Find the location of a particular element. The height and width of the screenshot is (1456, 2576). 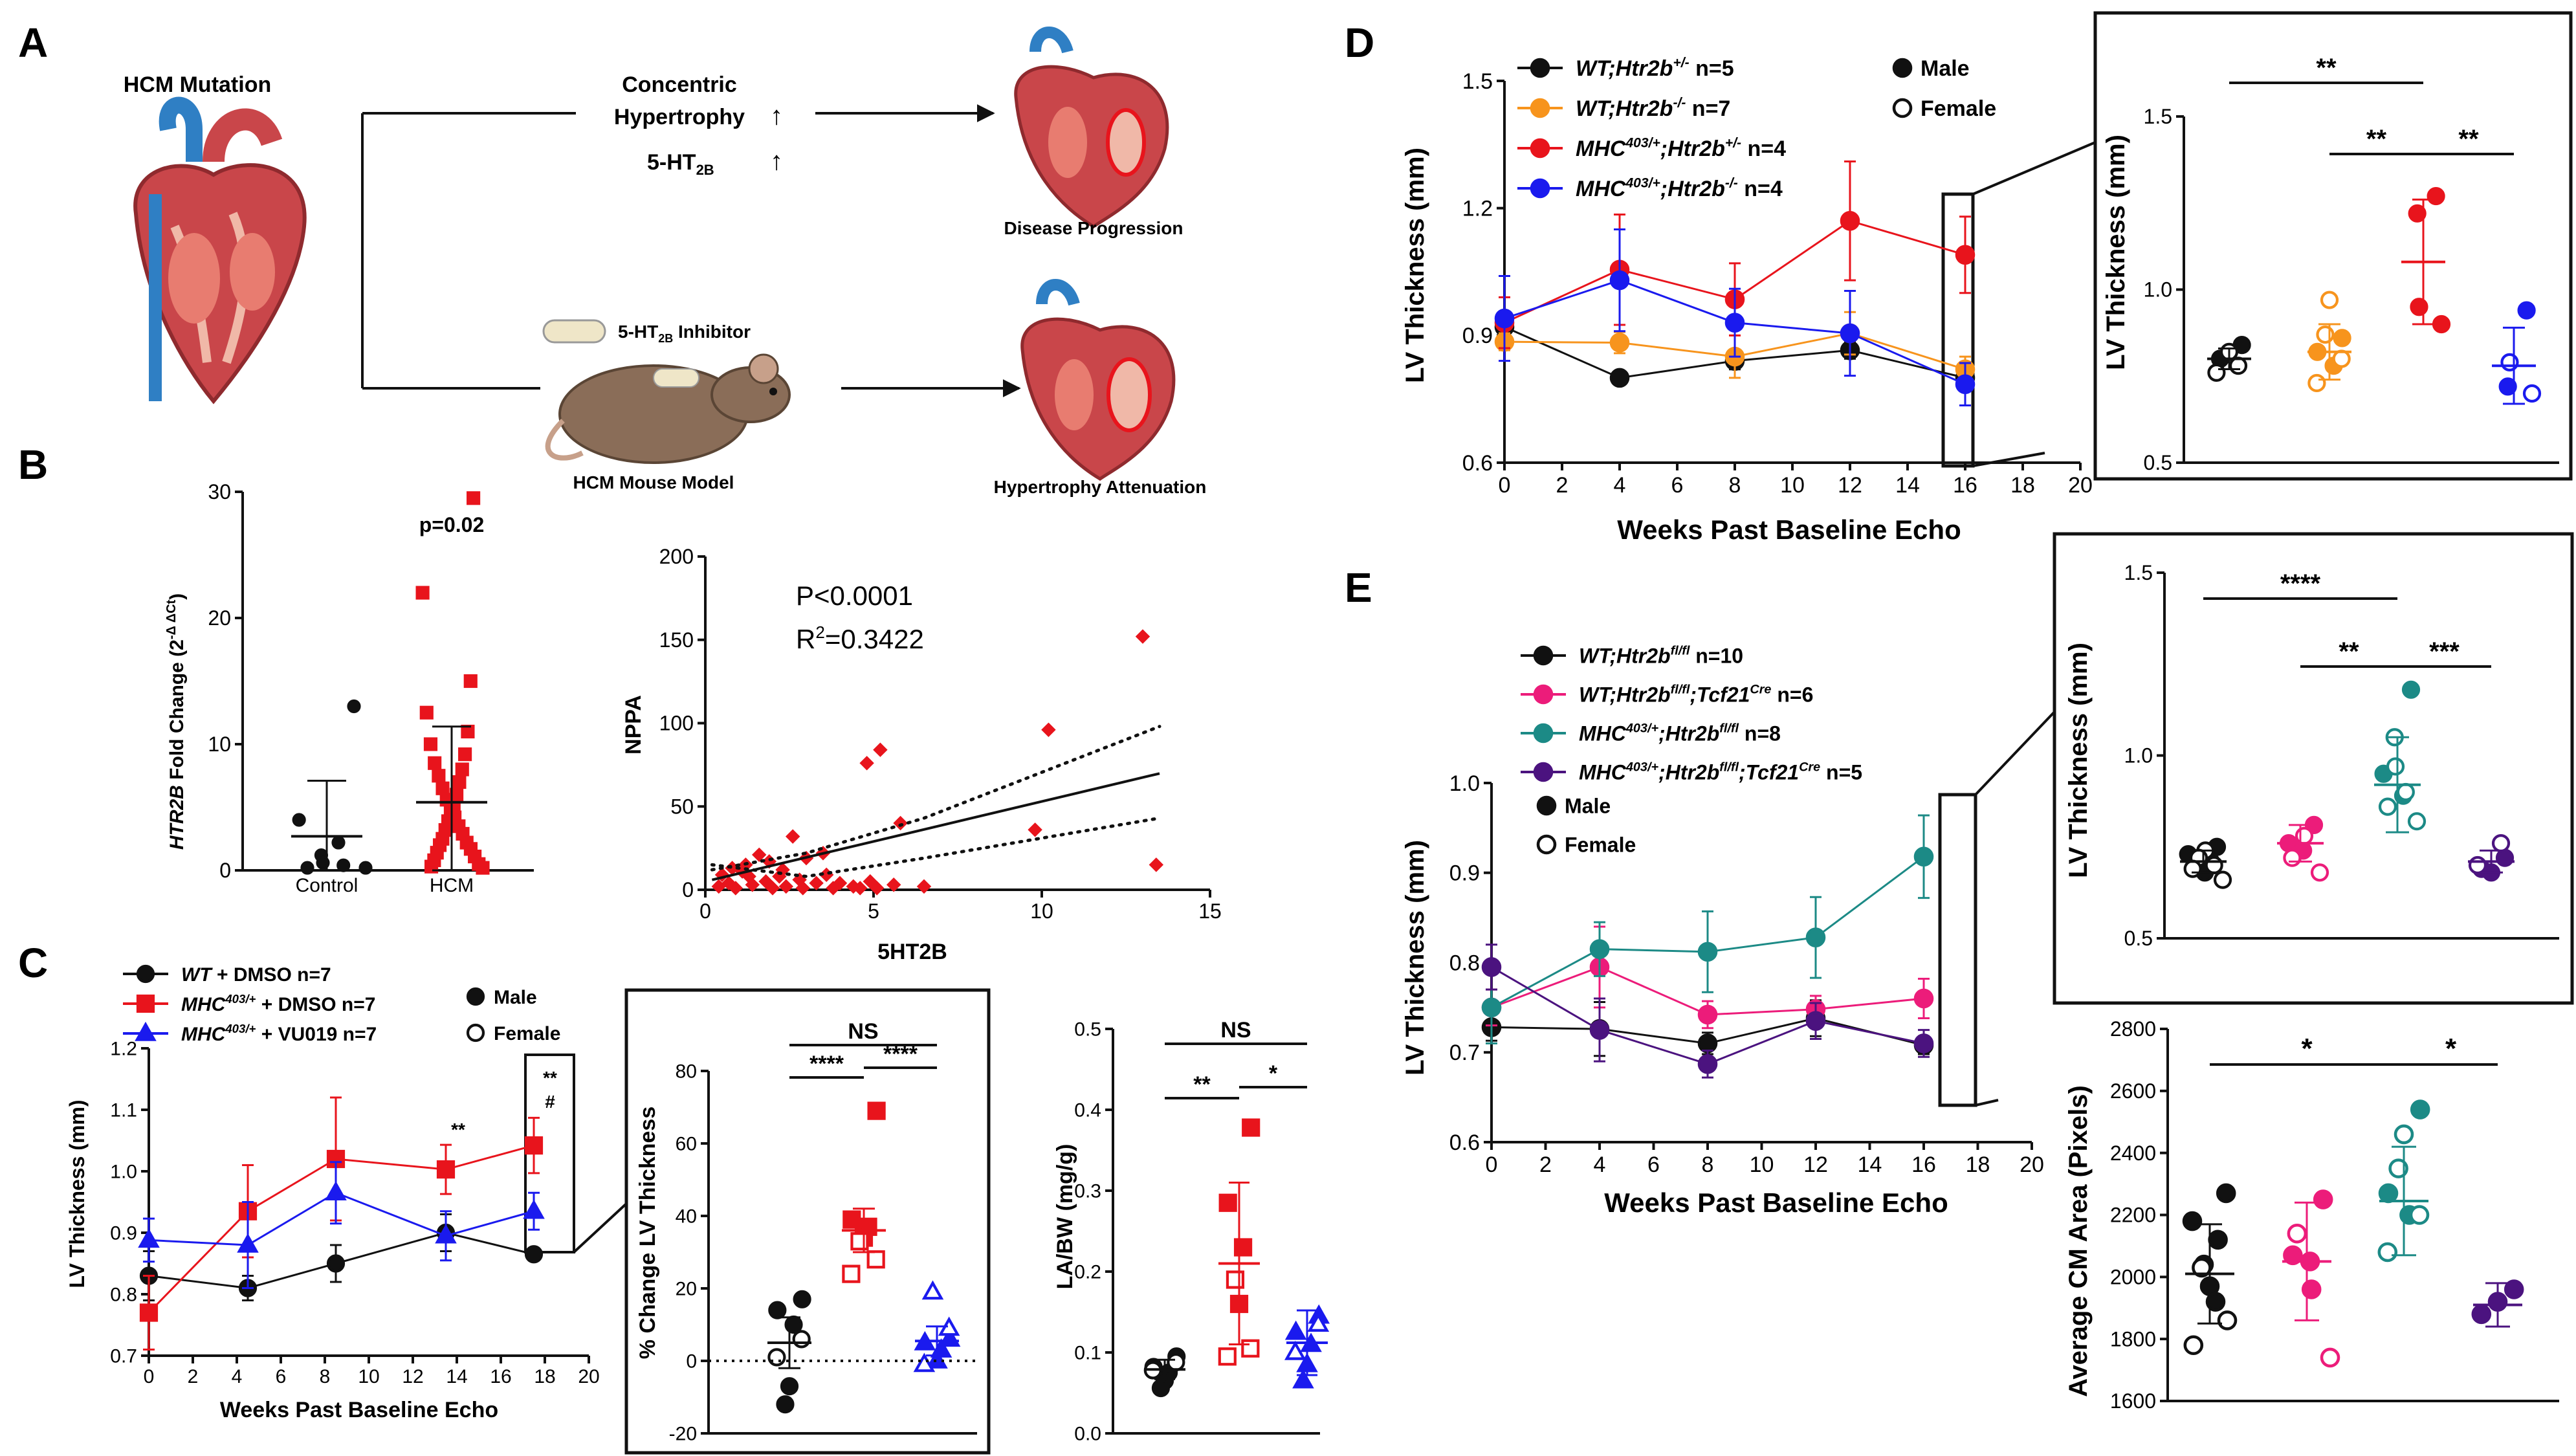

e1-legend-label: MHC403/+;Htr2bfl/fl n=8 is located at coordinates (1680, 733).